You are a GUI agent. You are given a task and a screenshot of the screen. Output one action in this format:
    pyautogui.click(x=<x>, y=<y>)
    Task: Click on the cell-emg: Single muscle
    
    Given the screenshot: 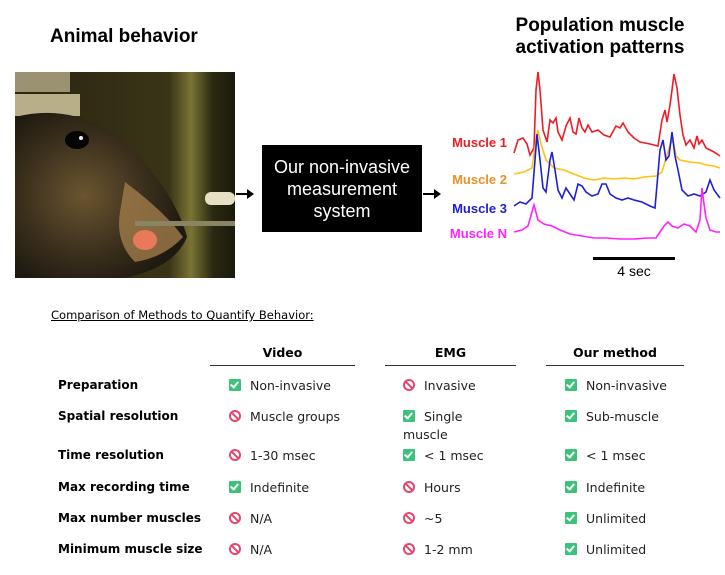 What is the action you would take?
    pyautogui.click(x=450, y=426)
    